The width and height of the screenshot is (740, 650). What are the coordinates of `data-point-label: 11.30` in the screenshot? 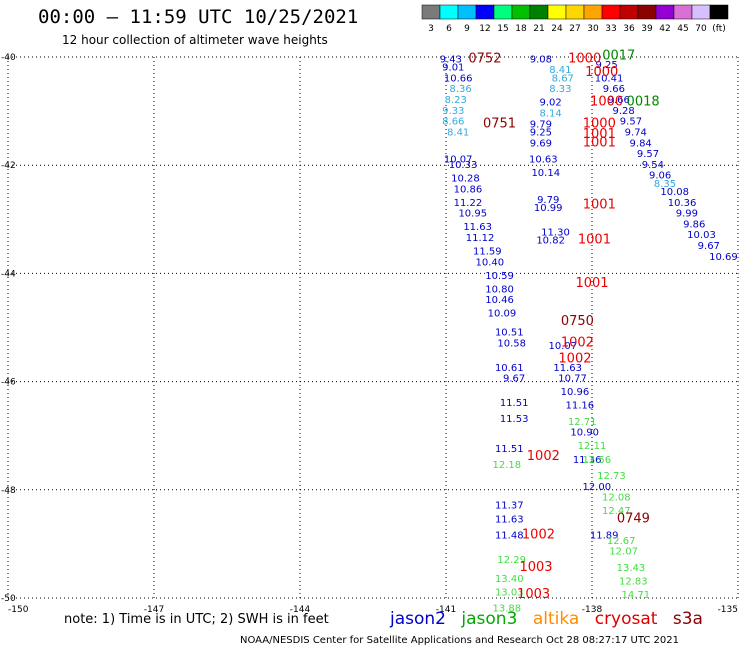 It's located at (555, 233).